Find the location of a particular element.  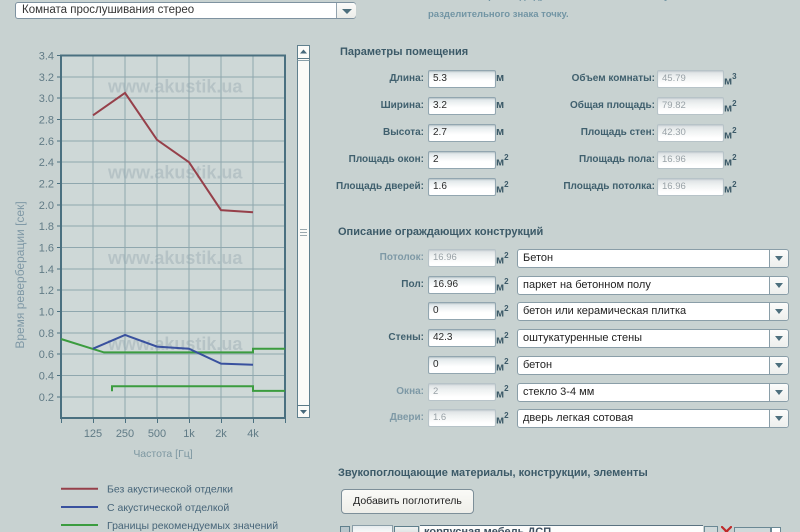

svg-text: 0.6 is located at coordinates (46, 355).